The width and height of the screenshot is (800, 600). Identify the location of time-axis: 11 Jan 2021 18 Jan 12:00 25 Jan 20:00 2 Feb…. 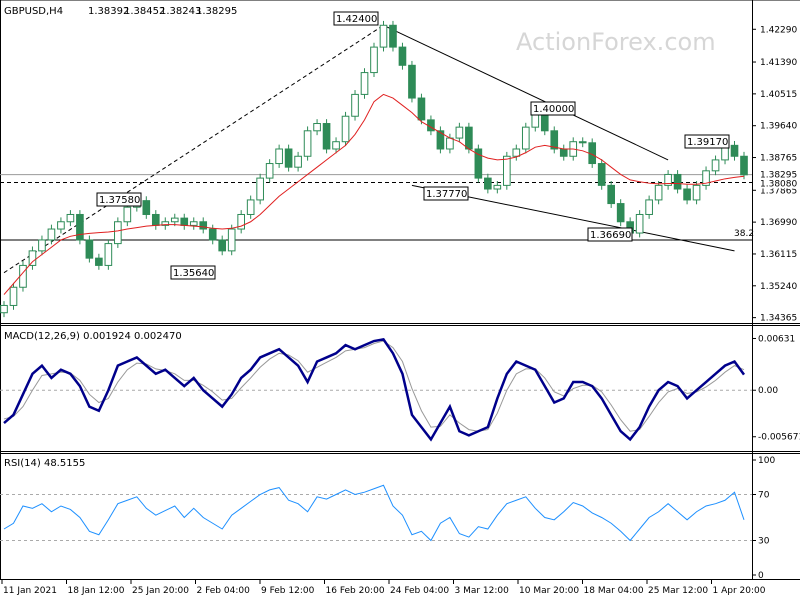
(383, 588).